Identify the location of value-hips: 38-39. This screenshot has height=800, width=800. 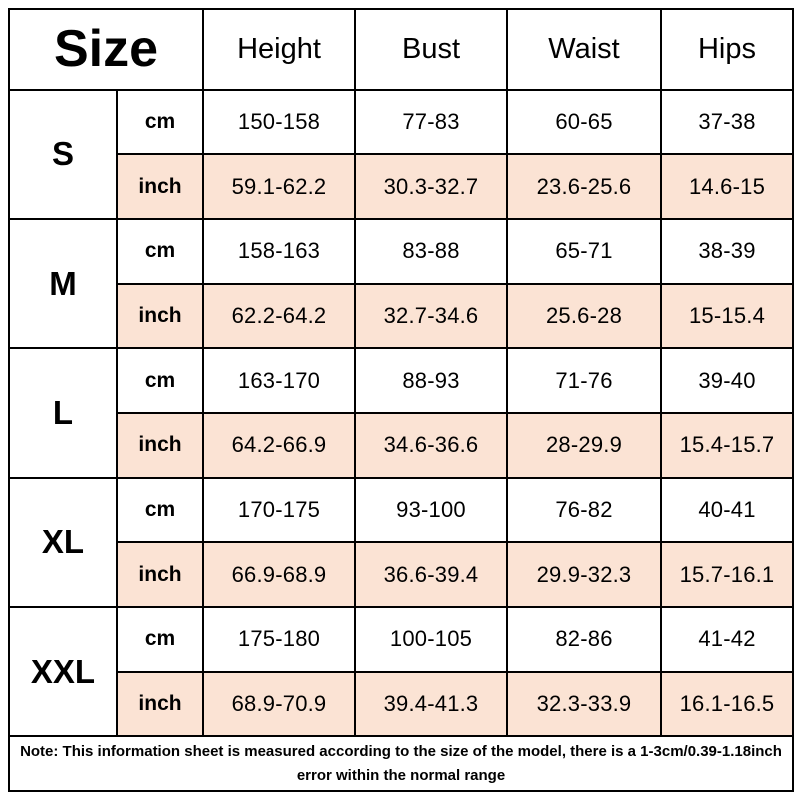
(727, 251).